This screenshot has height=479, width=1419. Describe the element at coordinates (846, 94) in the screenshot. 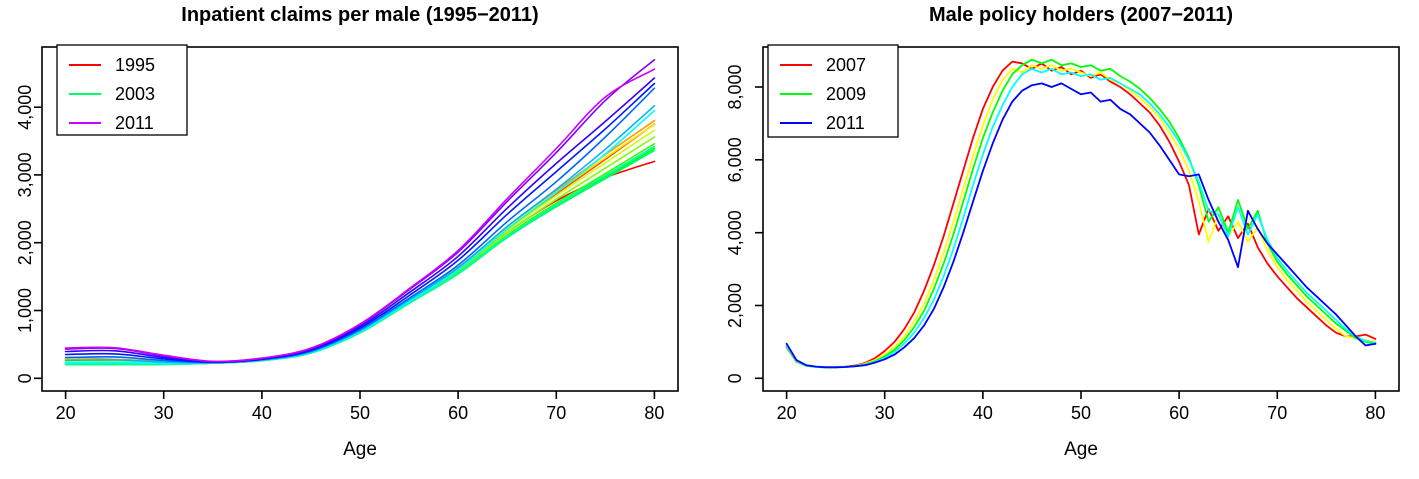

I see `legend-label: 2009` at that location.